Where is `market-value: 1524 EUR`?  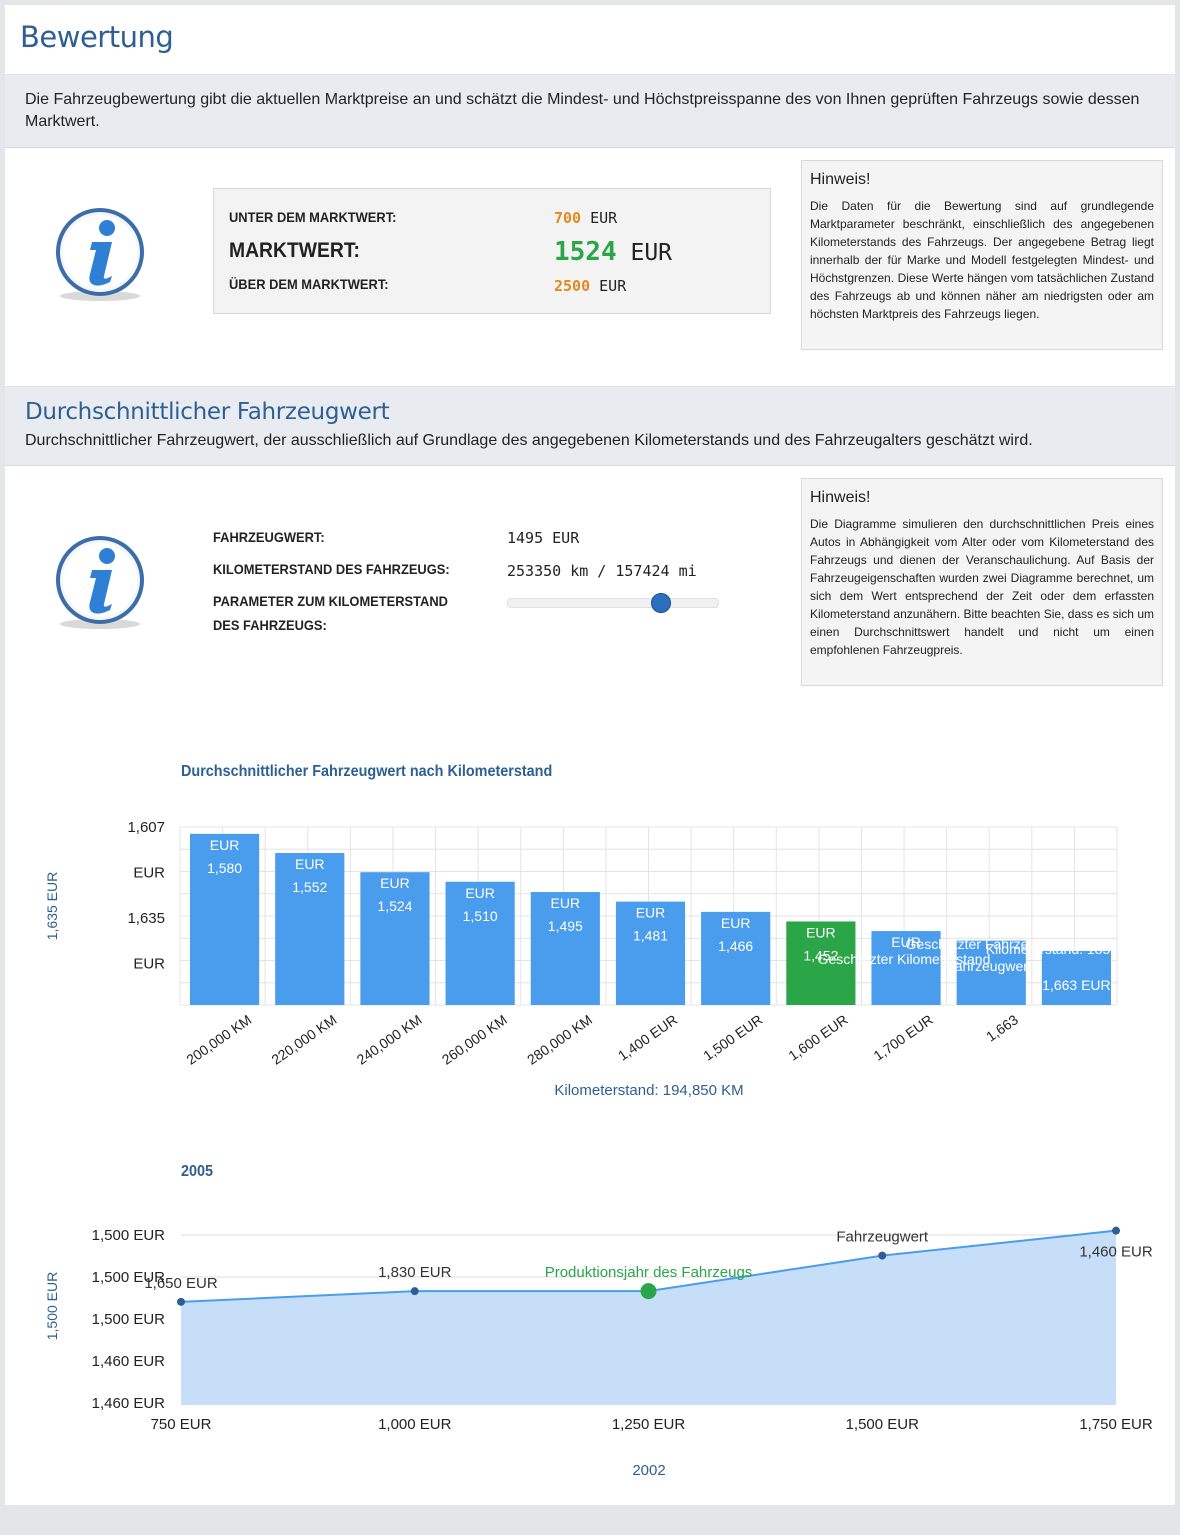 market-value: 1524 EUR is located at coordinates (613, 252).